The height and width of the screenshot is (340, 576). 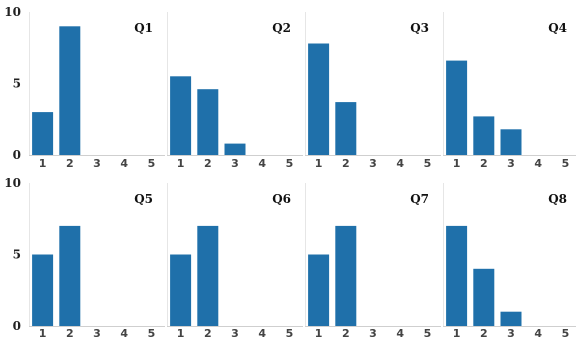 I want to click on panel-q7: 1 2 3 4 5 Q7, so click(x=373, y=261).